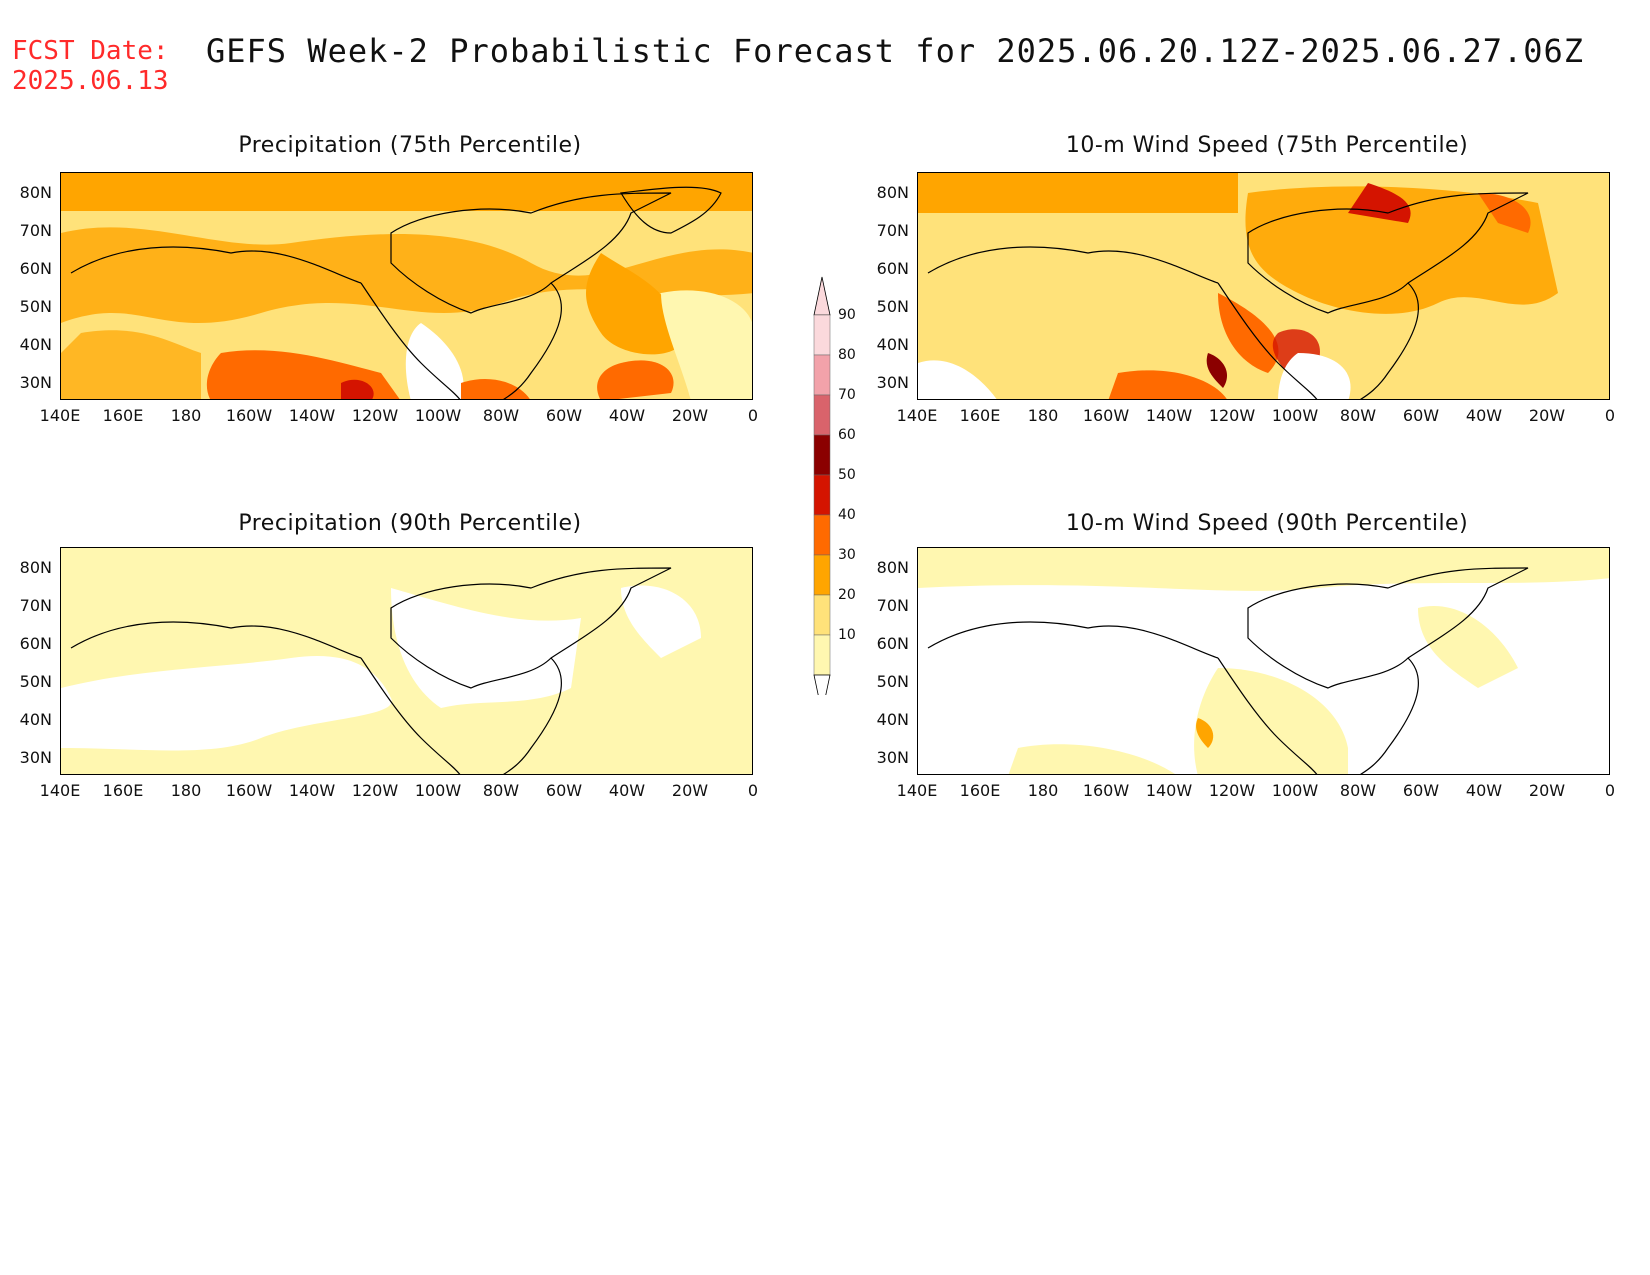 The image size is (1650, 1275). What do you see at coordinates (1263, 661) in the screenshot?
I see `map-panel-wind90` at bounding box center [1263, 661].